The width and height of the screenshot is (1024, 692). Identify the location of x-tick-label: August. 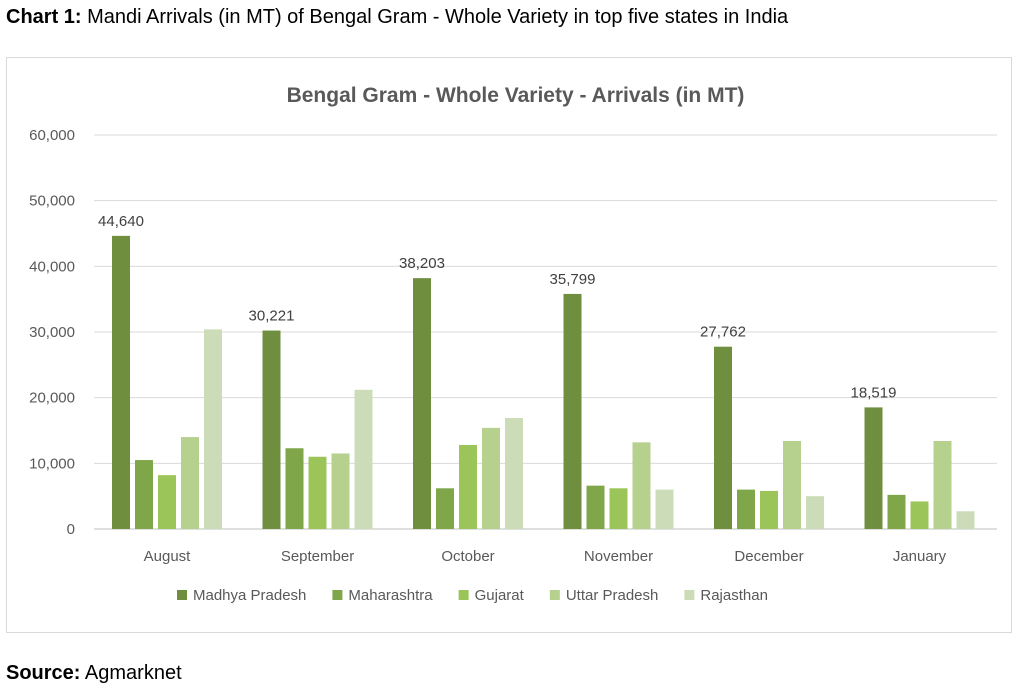
(168, 556).